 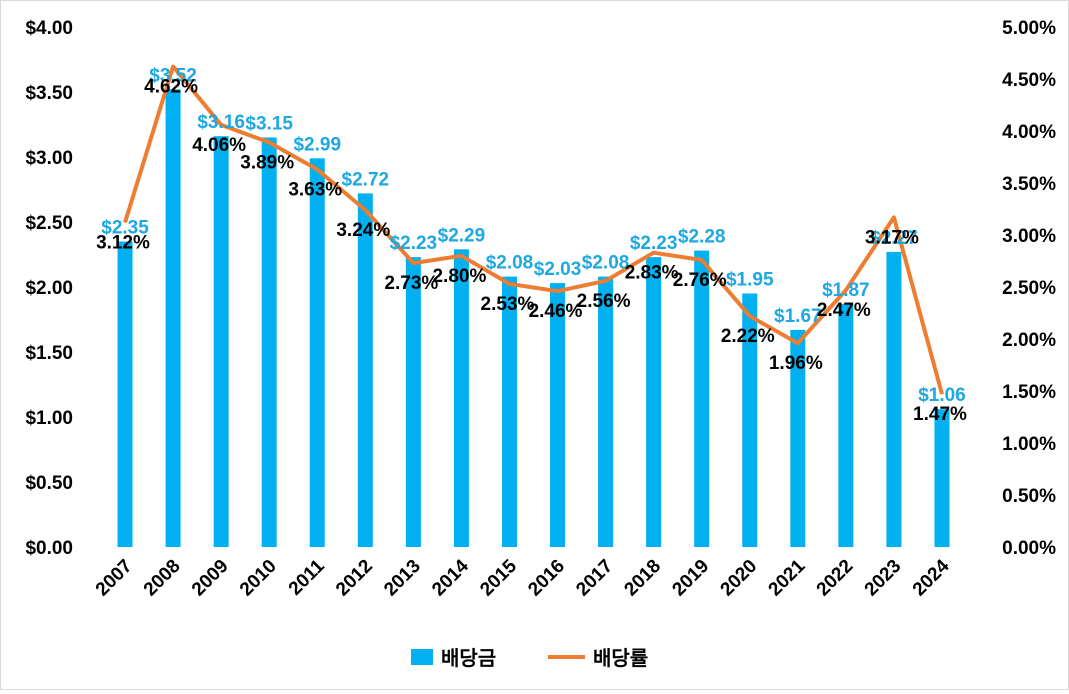 What do you see at coordinates (422, 657) in the screenshot?
I see `legend-swatch-dividend` at bounding box center [422, 657].